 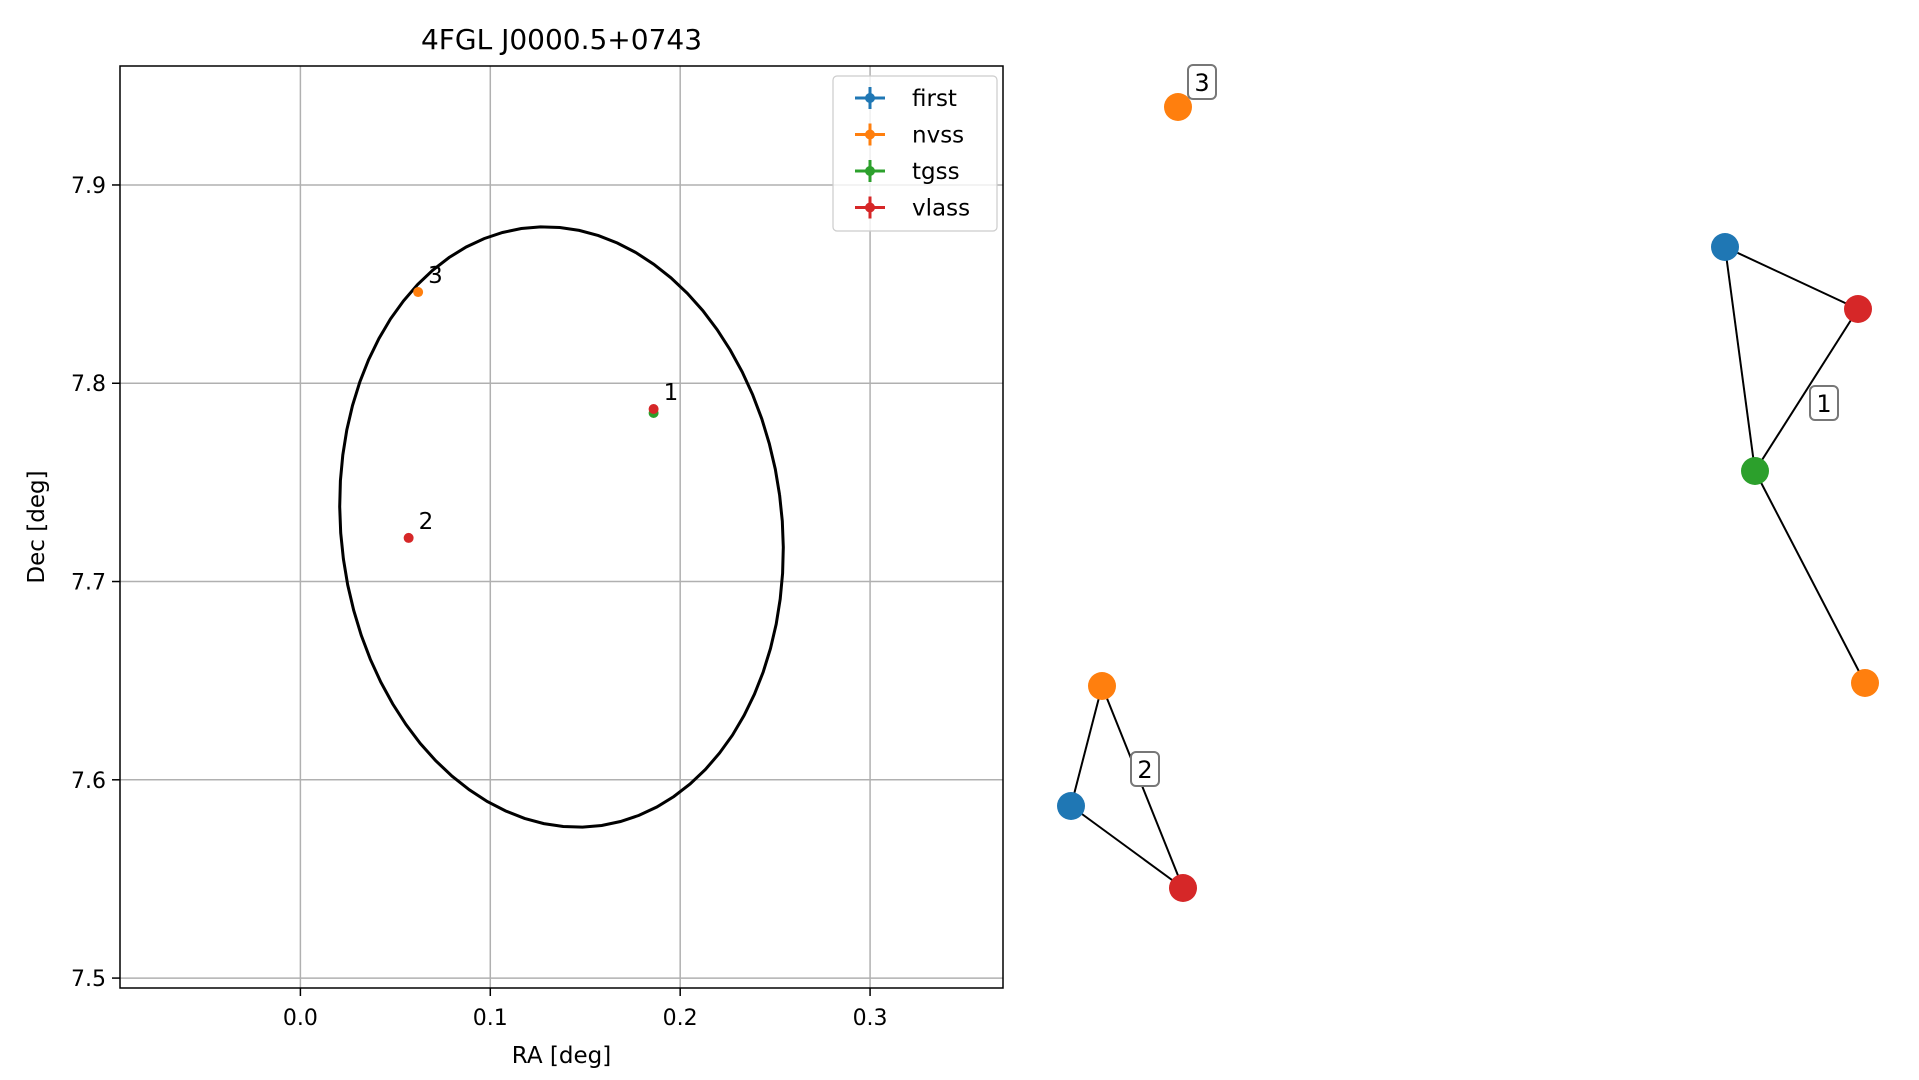 I want to click on legend-label: first, so click(x=934, y=99).